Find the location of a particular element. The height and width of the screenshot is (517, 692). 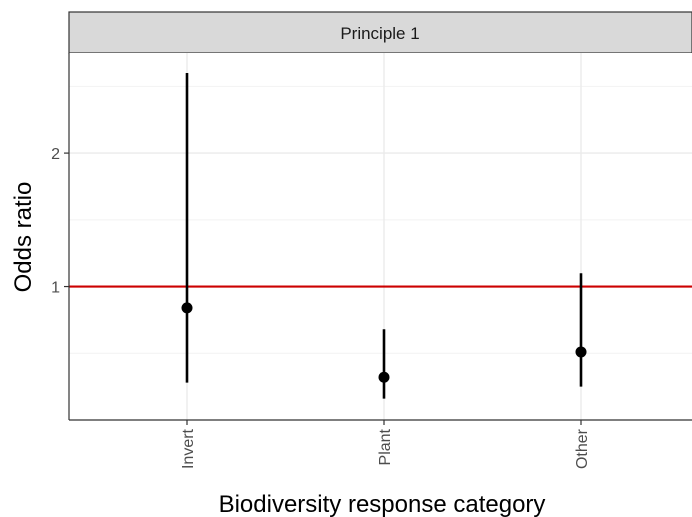

y-tick-label: 1 is located at coordinates (55, 288).